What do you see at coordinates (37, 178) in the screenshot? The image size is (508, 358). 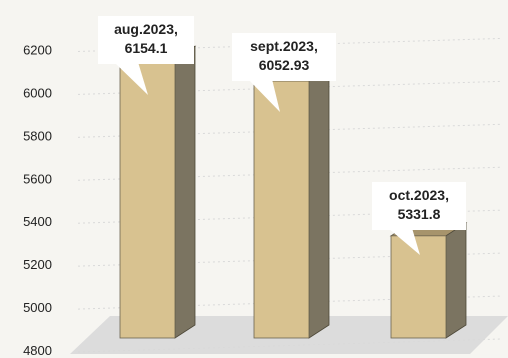 I see `y-tick-label: 5600` at bounding box center [37, 178].